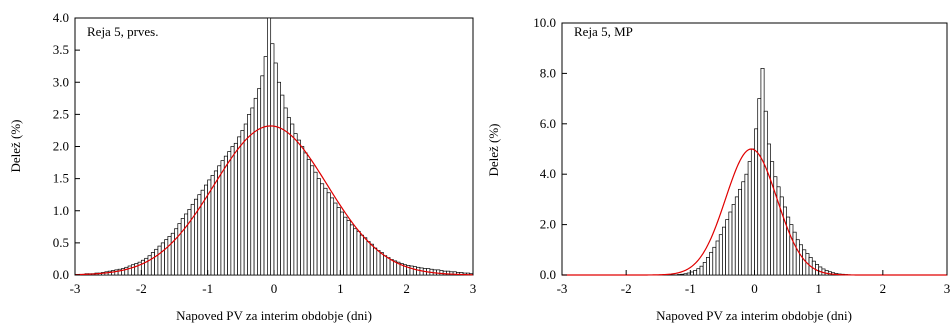  Describe the element at coordinates (61, 17) in the screenshot. I see `y-tick-label: 4.0` at that location.